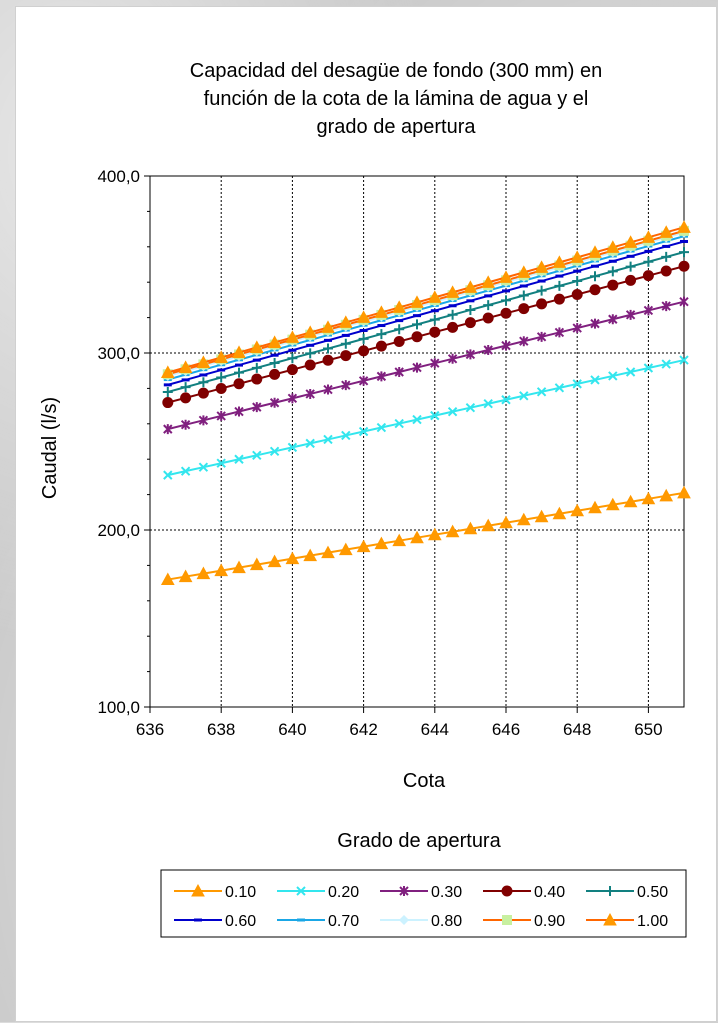 This screenshot has height=1023, width=718. I want to click on legend-entry-0.50: 0.50, so click(627, 892).